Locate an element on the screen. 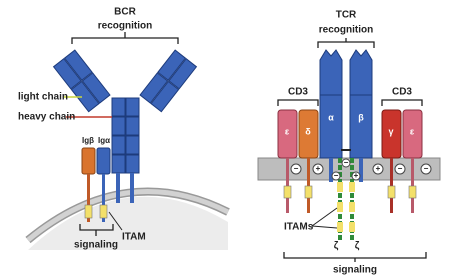 This screenshot has width=474, height=279. heavy-chain-stem is located at coordinates (125, 150).